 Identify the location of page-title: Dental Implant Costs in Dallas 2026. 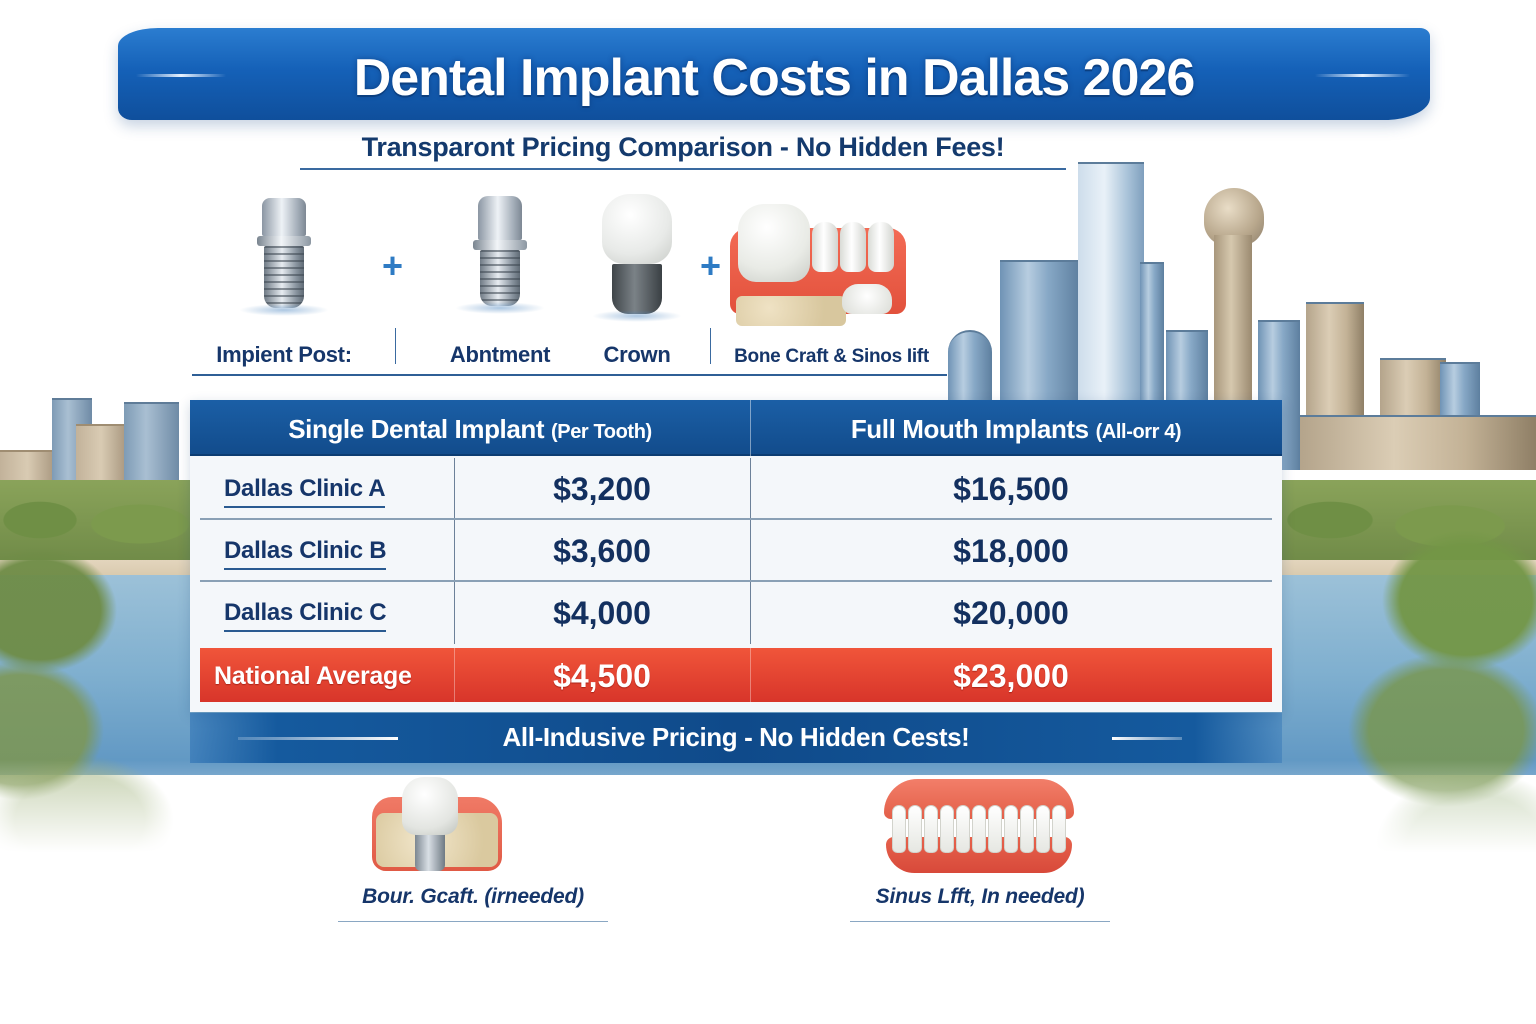
(774, 78).